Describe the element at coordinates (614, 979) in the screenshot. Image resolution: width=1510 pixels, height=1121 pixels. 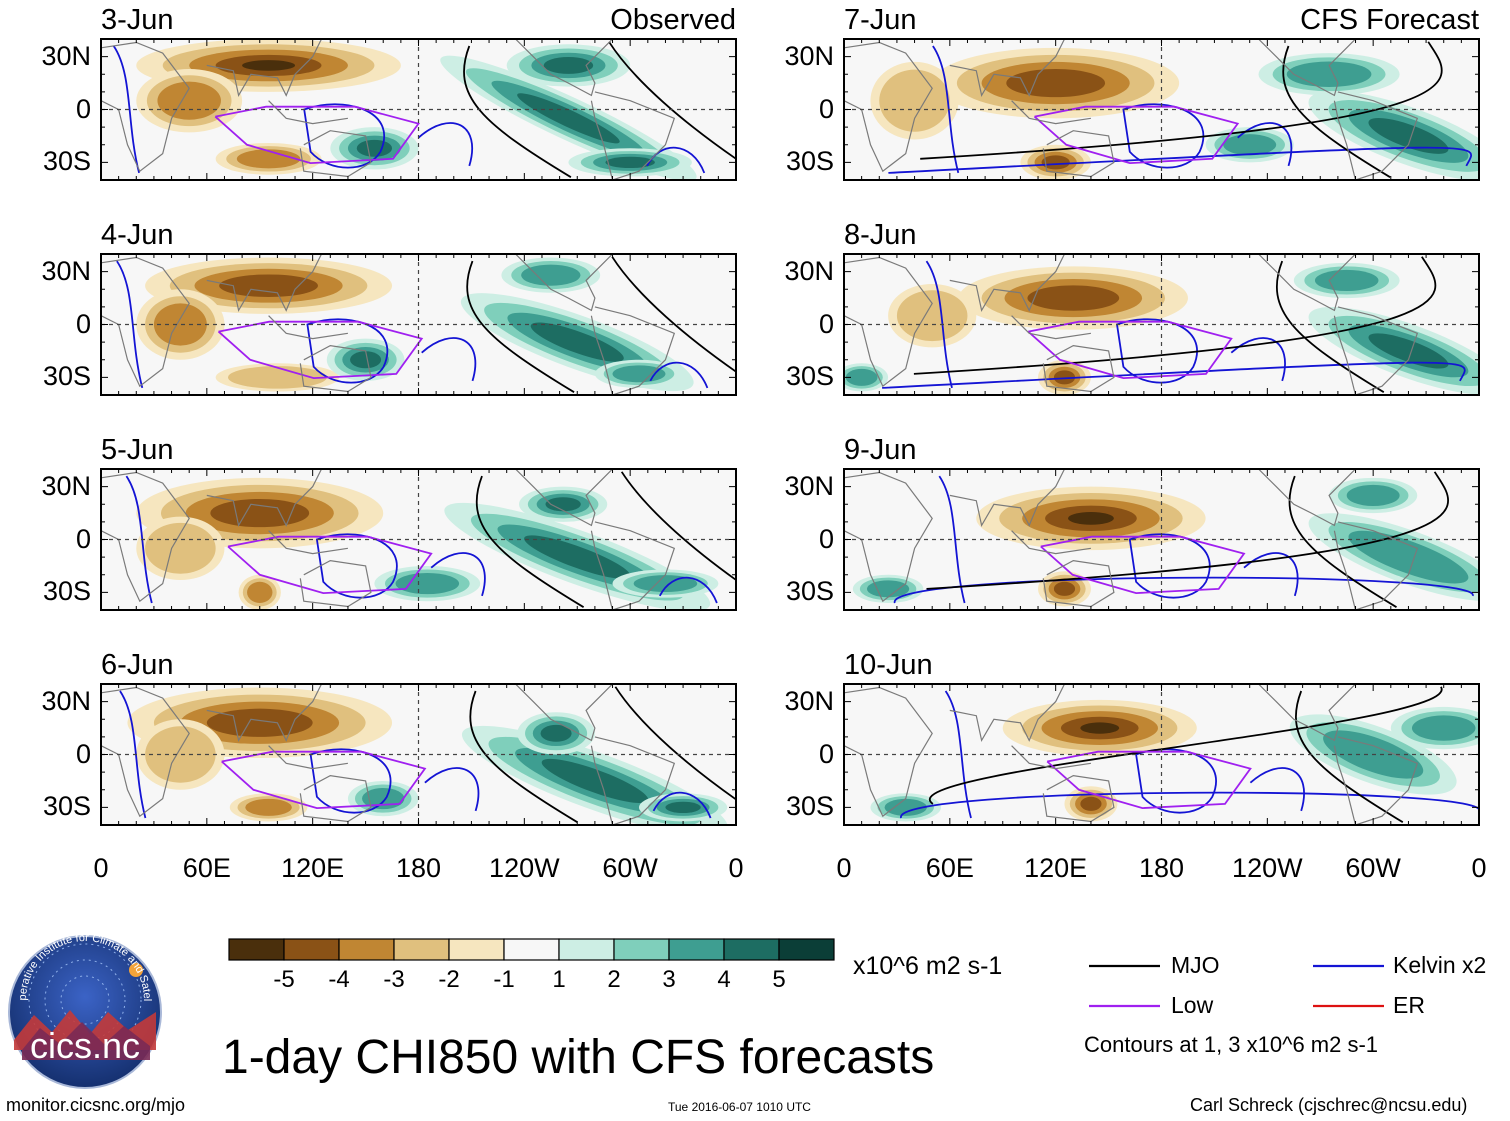
I see `colorbar-tick-label: 2` at that location.